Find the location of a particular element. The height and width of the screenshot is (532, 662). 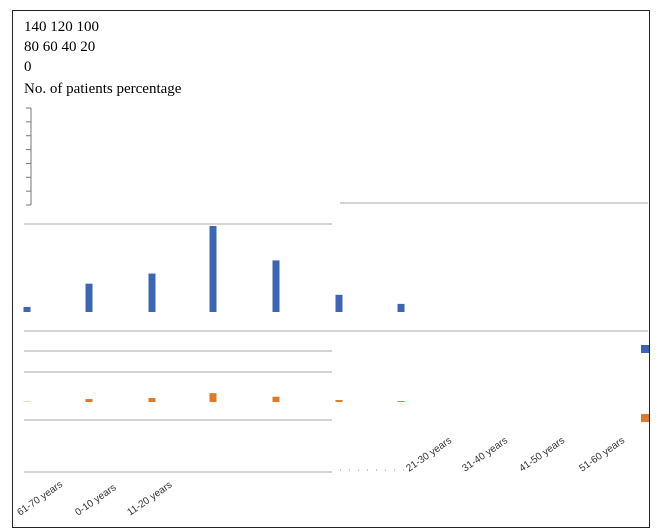

x-tick-label: 0-10 years is located at coordinates (95, 500).